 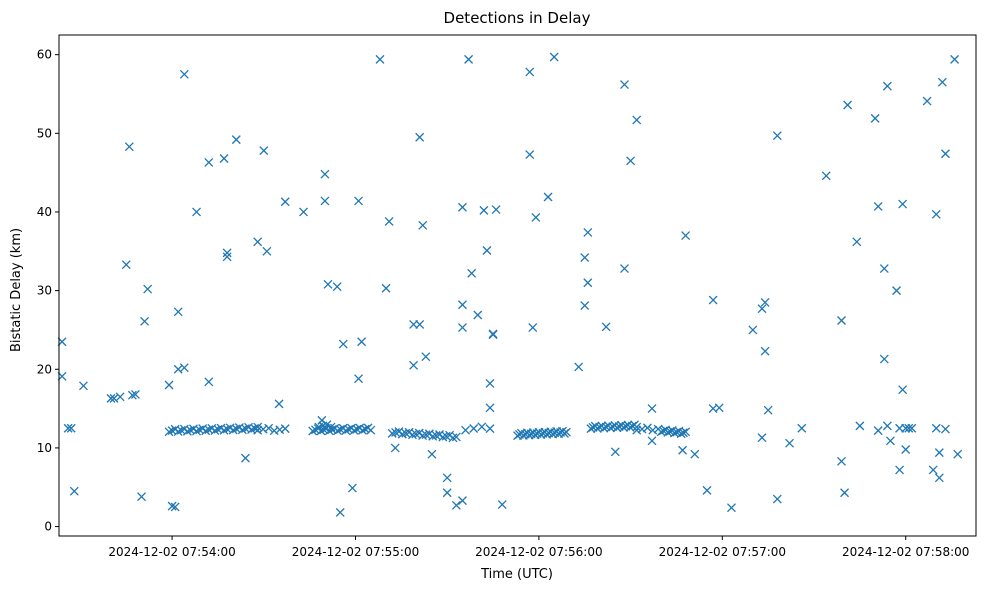 What do you see at coordinates (44, 369) in the screenshot?
I see `y-tick-label: 20` at bounding box center [44, 369].